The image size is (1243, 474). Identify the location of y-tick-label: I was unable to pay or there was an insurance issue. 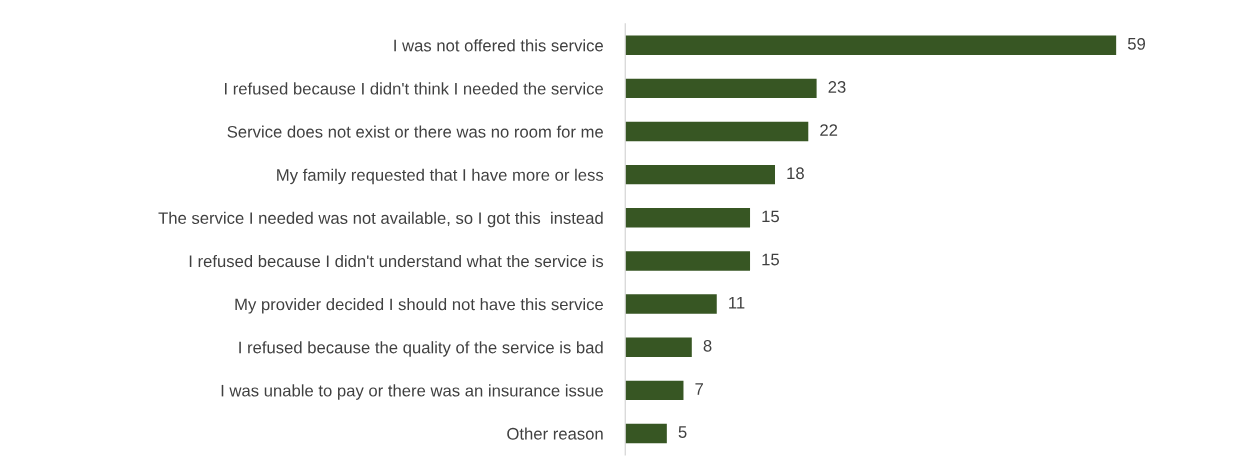
(412, 392).